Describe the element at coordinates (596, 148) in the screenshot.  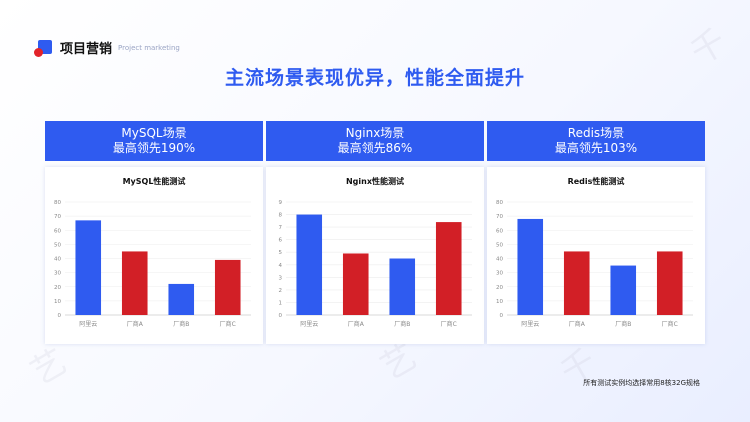
I see `panel-lead: 最高领先103%` at that location.